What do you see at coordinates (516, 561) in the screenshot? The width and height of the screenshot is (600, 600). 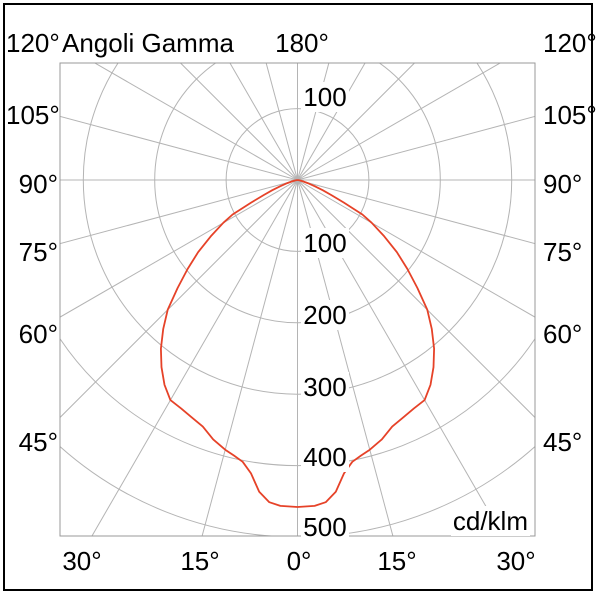 I see `gamma-label-bottom-30r: 30°` at bounding box center [516, 561].